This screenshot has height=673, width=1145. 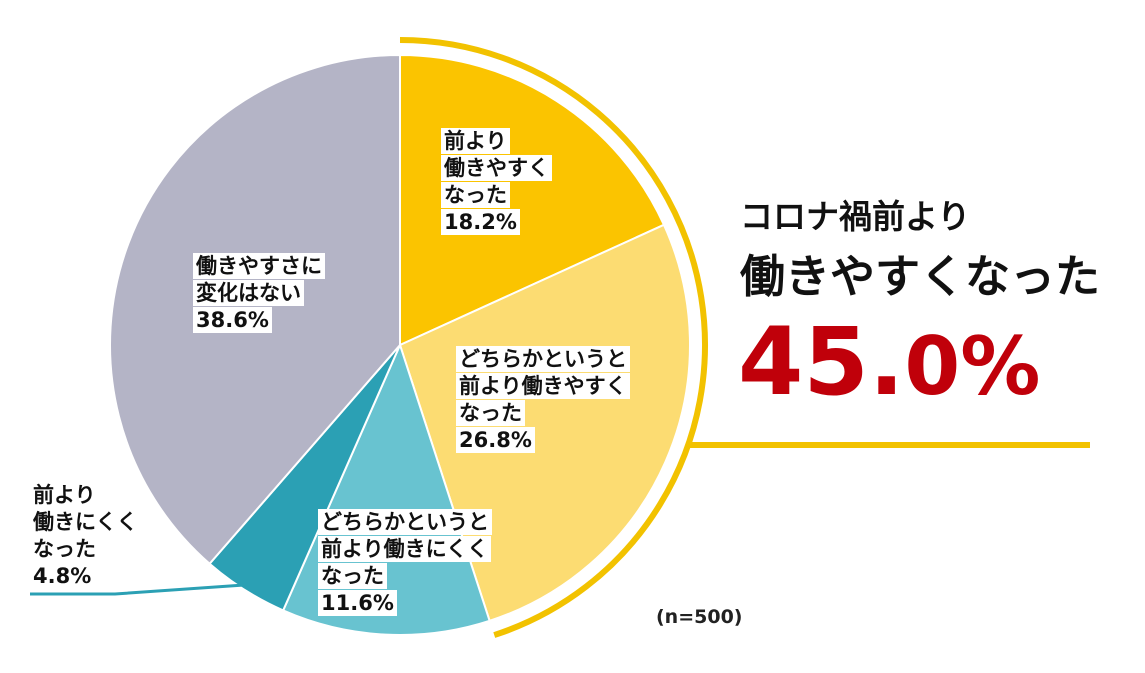 I want to click on slice-label-value: 38.6%, so click(x=232, y=320).